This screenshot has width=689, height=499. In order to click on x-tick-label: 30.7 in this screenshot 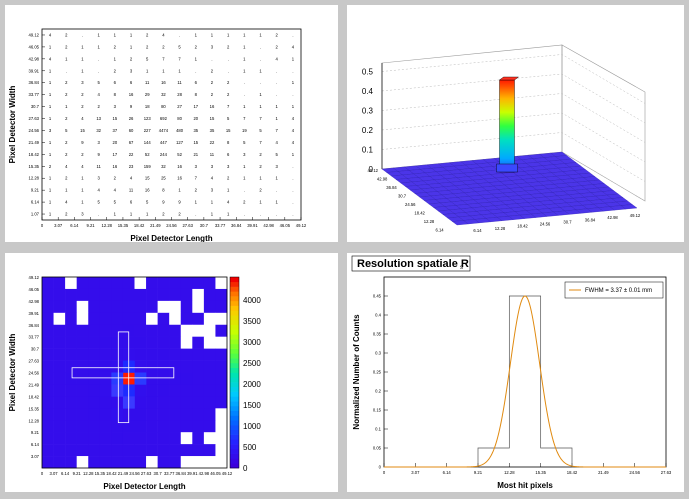, I will do `click(158, 473)`.